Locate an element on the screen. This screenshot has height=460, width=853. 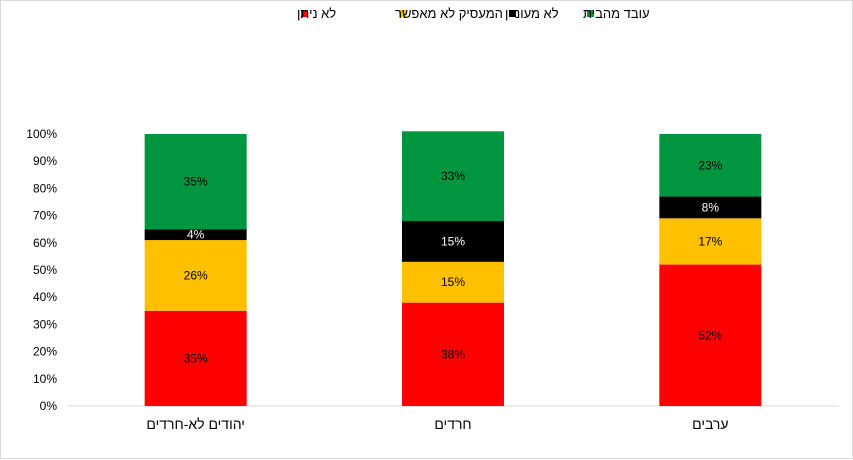
data-label: 52% is located at coordinates (710, 335).